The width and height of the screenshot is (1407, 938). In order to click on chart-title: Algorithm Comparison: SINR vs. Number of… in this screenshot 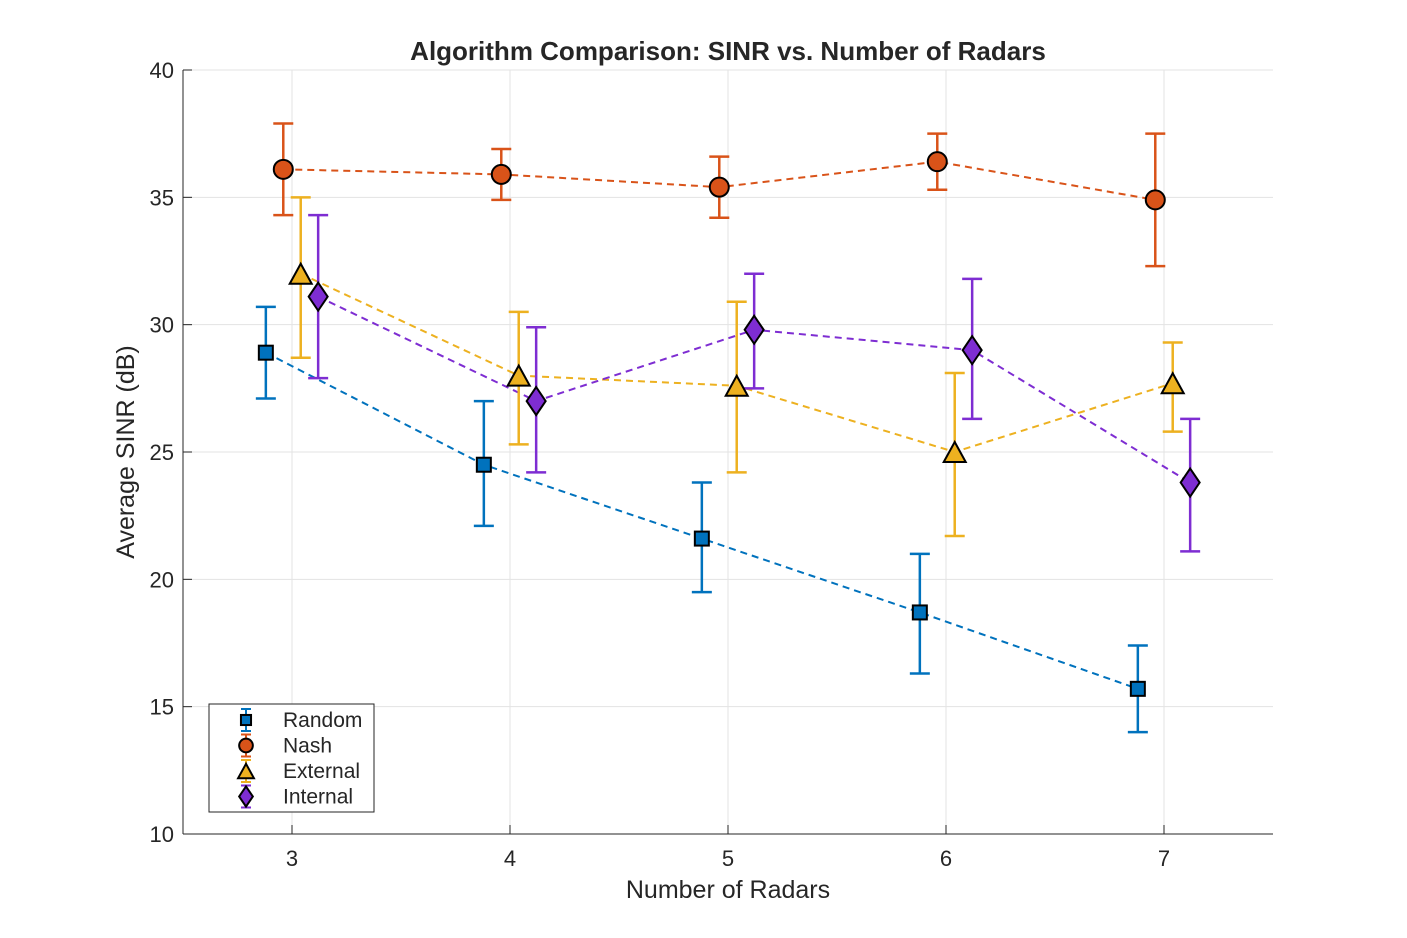, I will do `click(728, 51)`.